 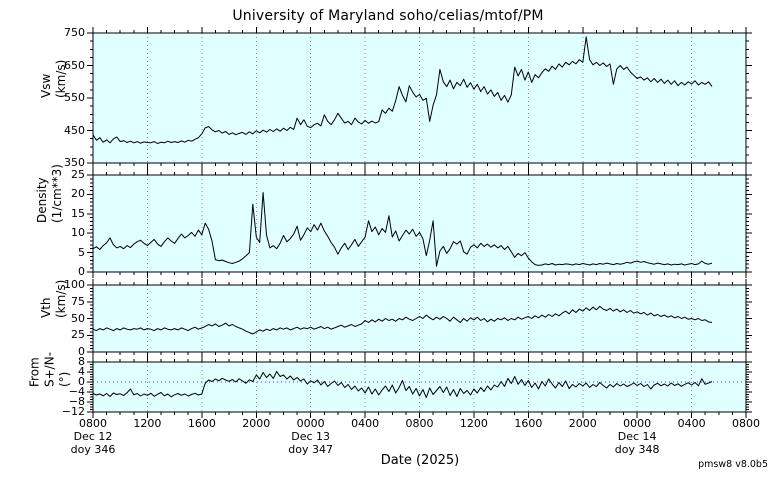 I want to click on y-tick-label: 450, so click(x=74, y=130).